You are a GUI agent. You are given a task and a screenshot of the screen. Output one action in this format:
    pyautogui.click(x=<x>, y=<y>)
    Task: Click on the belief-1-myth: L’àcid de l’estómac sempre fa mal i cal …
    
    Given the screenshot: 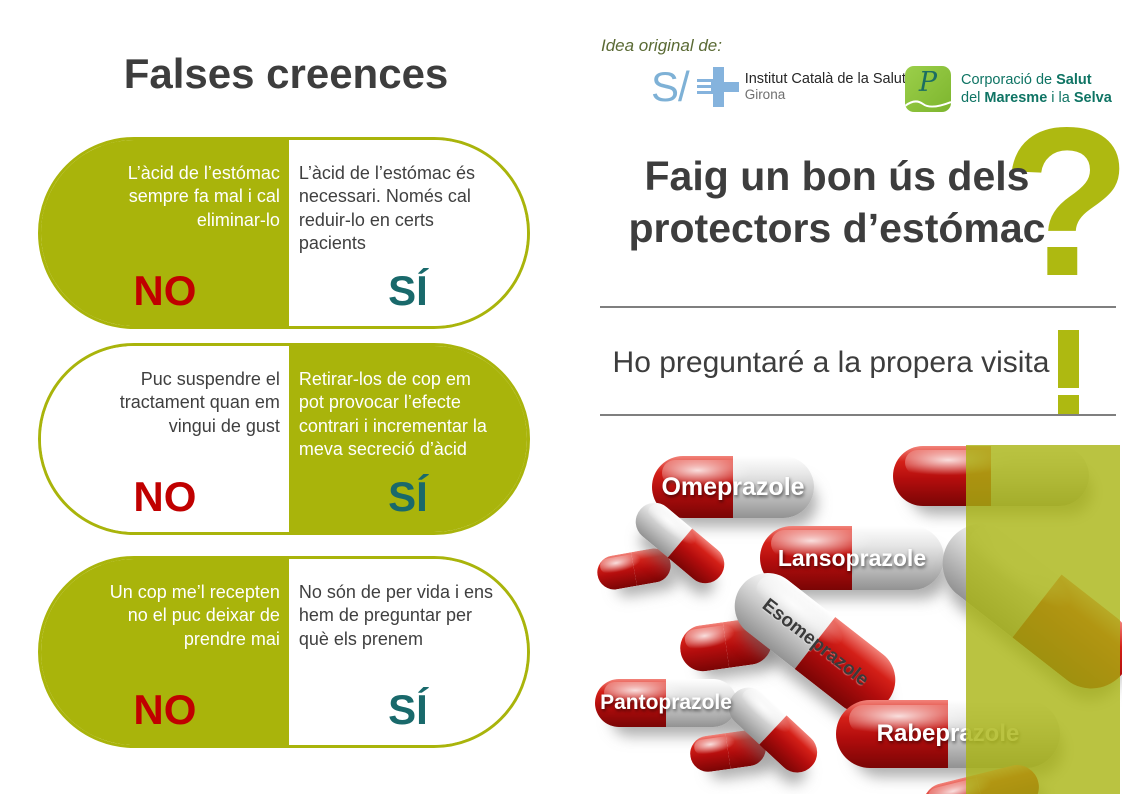 What is the action you would take?
    pyautogui.click(x=165, y=233)
    